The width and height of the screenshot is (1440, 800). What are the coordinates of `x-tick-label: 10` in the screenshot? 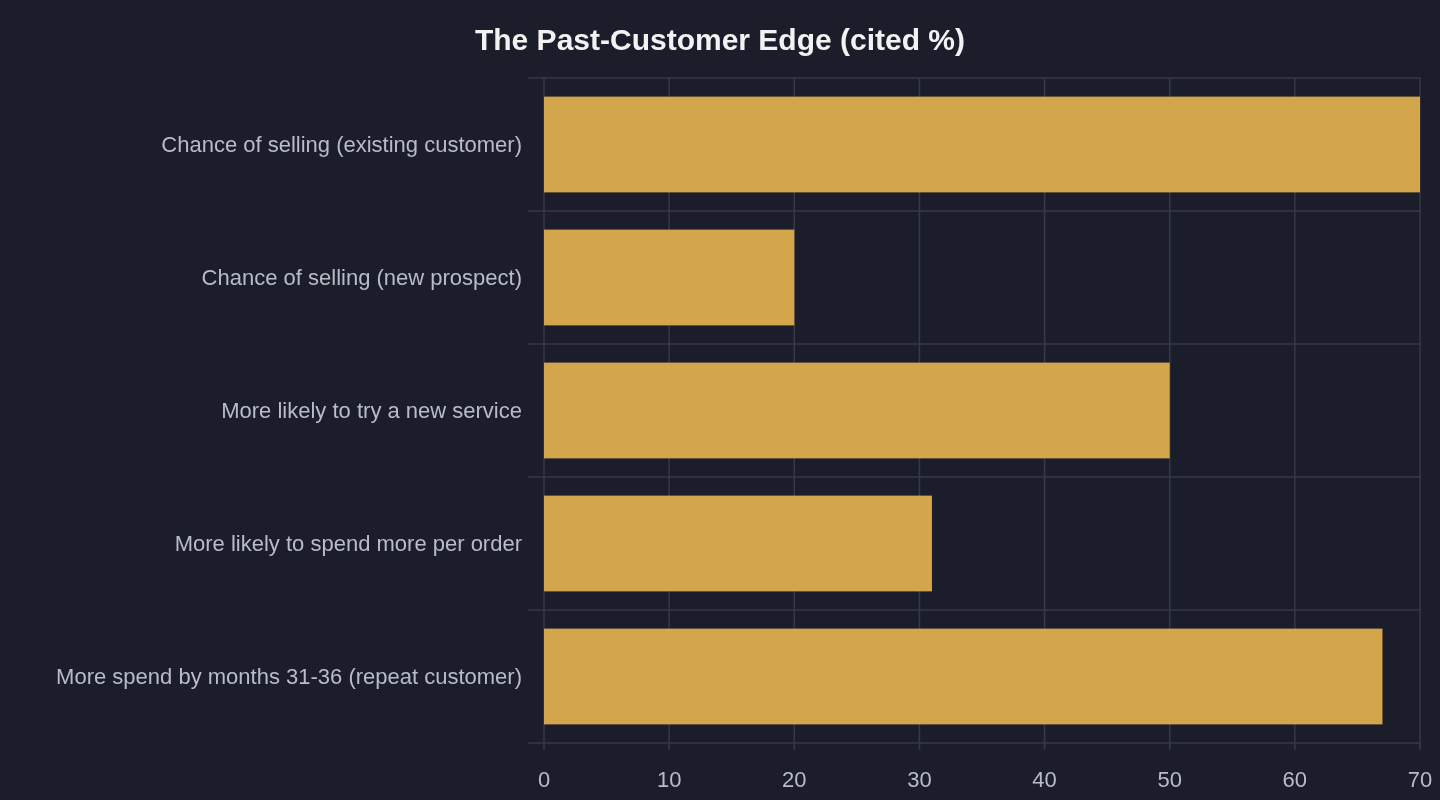 It's located at (669, 779).